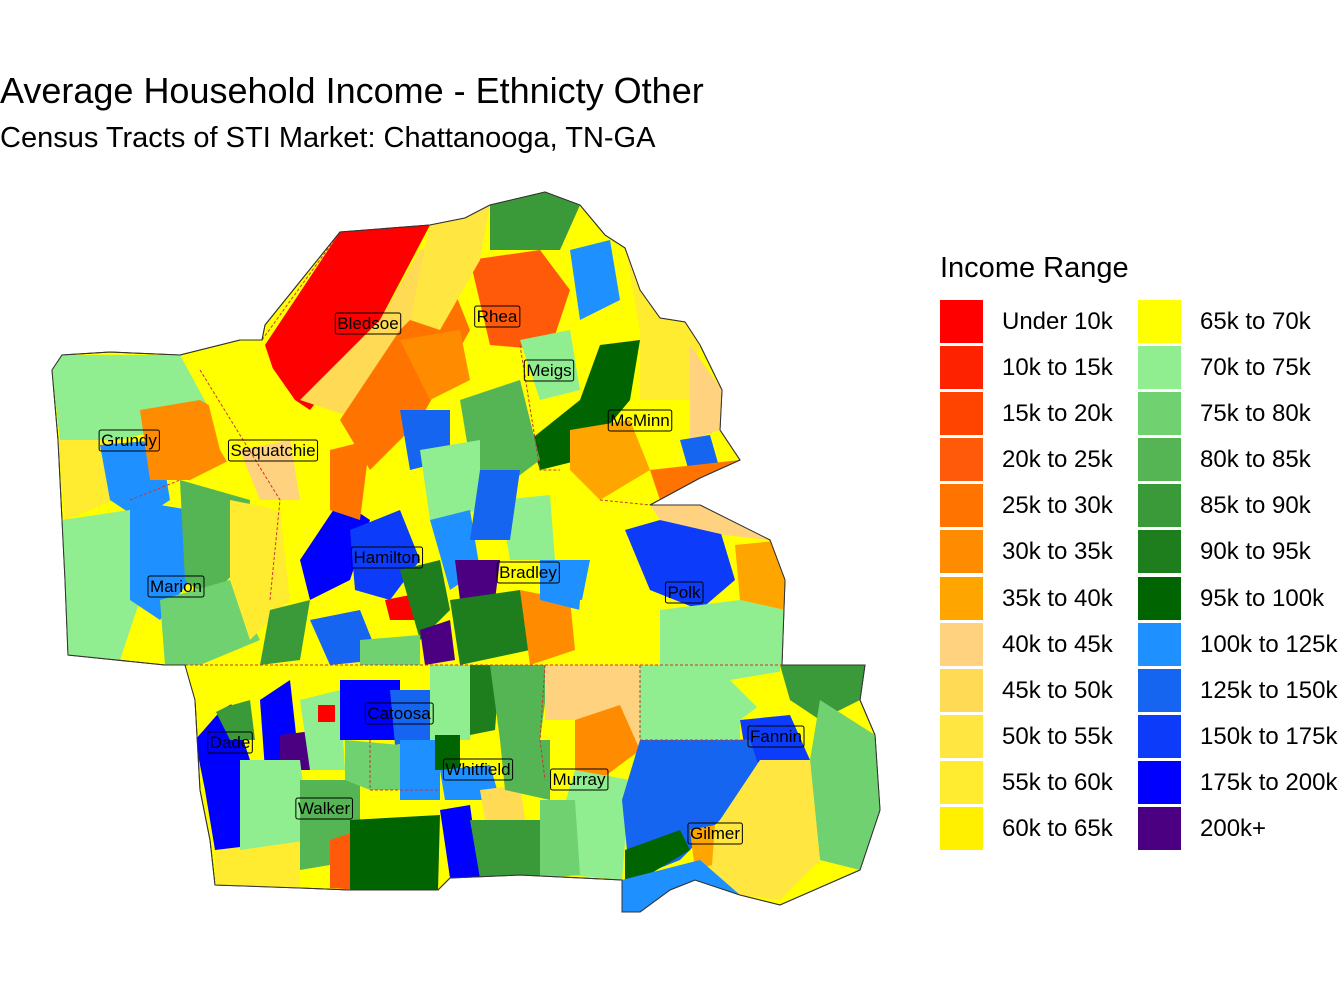  Describe the element at coordinates (1057, 644) in the screenshot. I see `legend-label: 40k to 45k` at that location.